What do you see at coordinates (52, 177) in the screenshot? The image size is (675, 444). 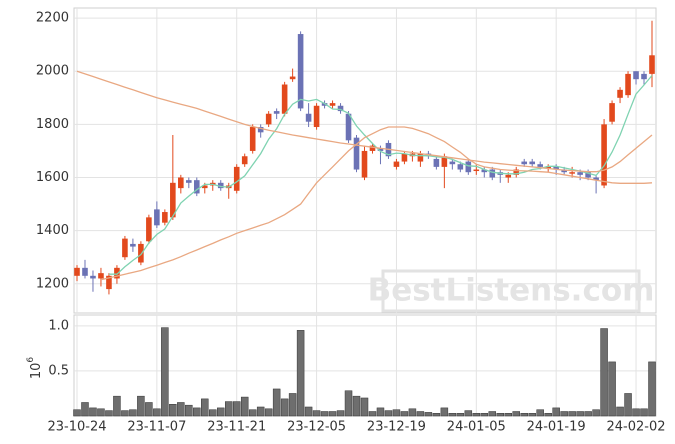 I see `y-tick-label: 1600` at bounding box center [52, 177].